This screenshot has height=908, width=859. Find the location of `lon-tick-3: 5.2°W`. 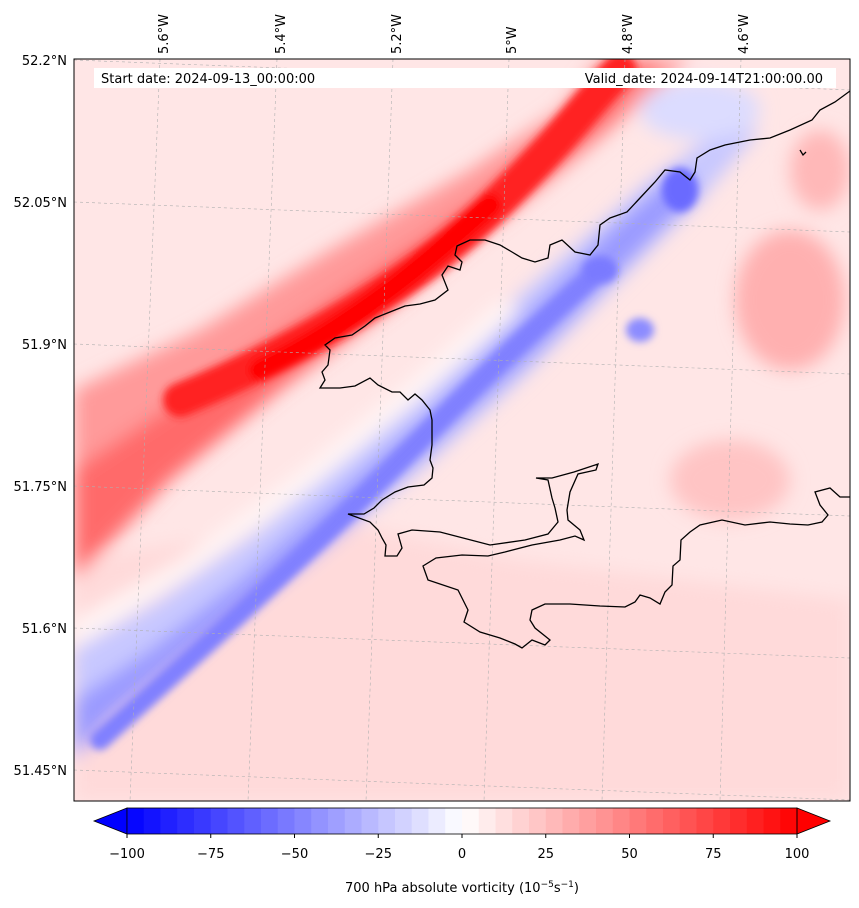

lon-tick-3: 5.2°W is located at coordinates (397, 34).